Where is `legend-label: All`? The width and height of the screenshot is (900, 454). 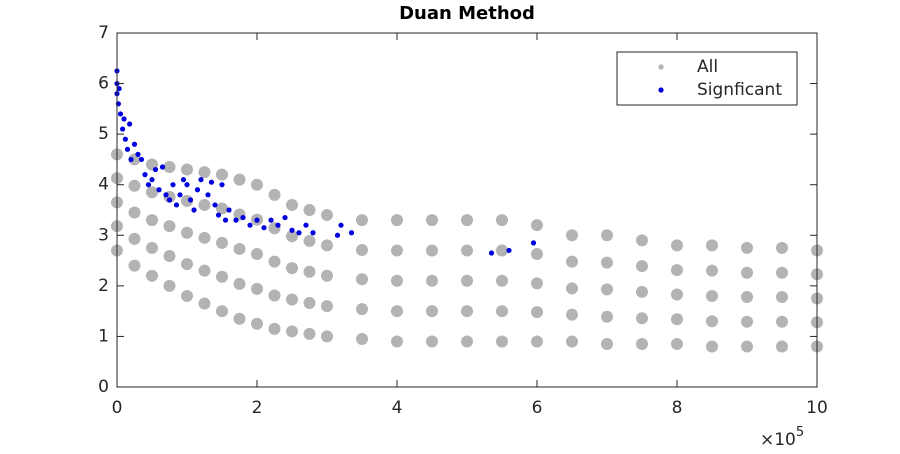 legend-label: All is located at coordinates (707, 67).